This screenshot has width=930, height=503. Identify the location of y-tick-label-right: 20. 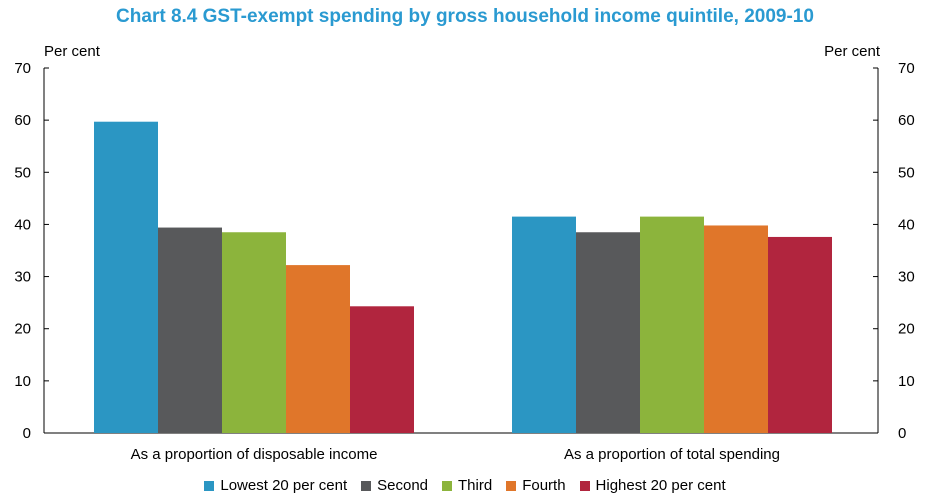
(906, 329).